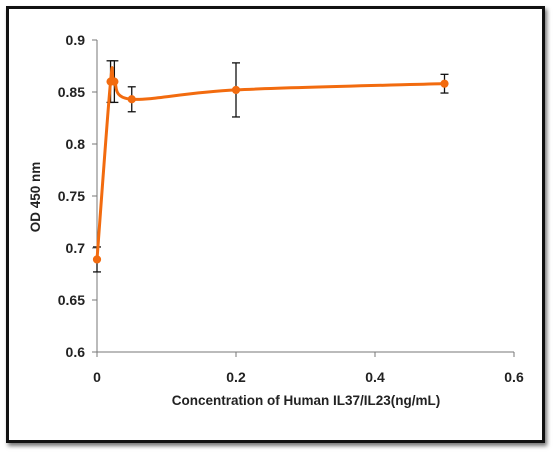  I want to click on y-axis-title: OD 450 nm, so click(35, 197).